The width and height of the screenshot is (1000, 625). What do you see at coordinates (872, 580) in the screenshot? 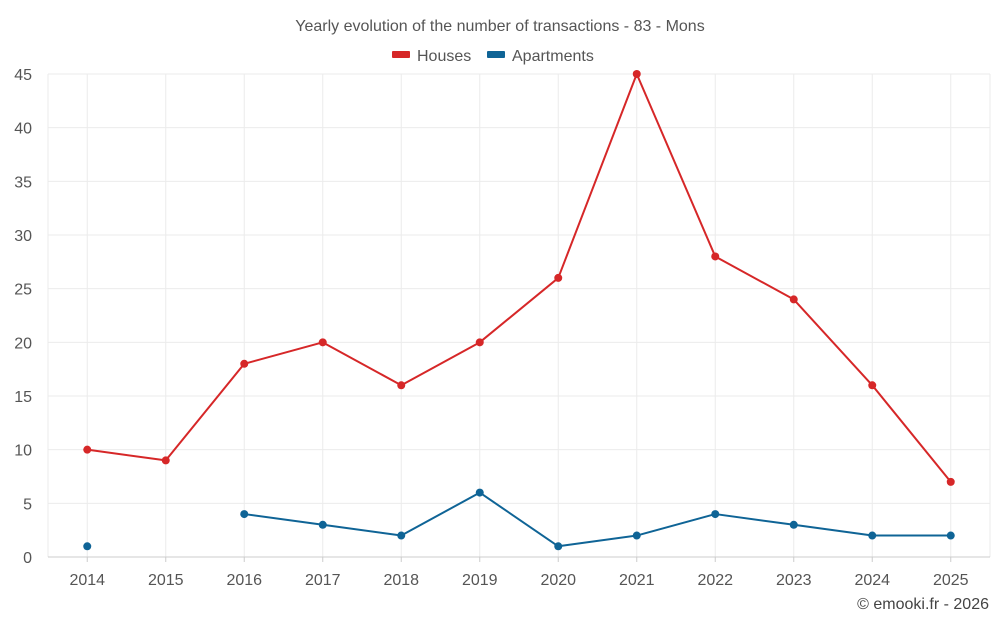
I see `x-tick-label: 2024` at bounding box center [872, 580].